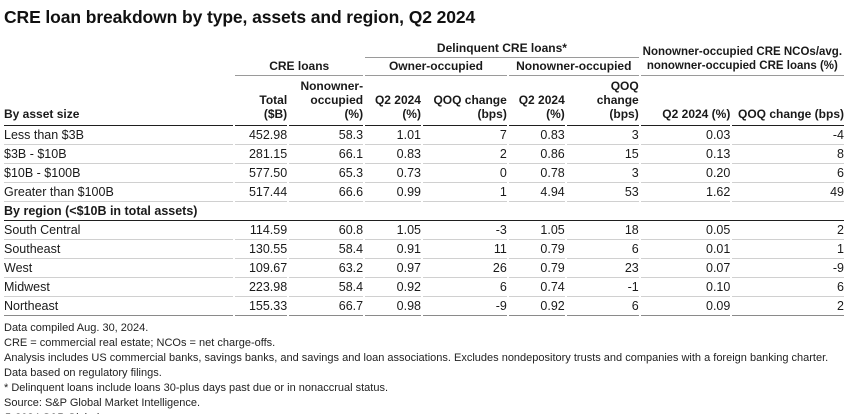 The height and width of the screenshot is (414, 850). What do you see at coordinates (102, 403) in the screenshot?
I see `footnote-source: Source: S&P Global Market Intelligence.` at bounding box center [102, 403].